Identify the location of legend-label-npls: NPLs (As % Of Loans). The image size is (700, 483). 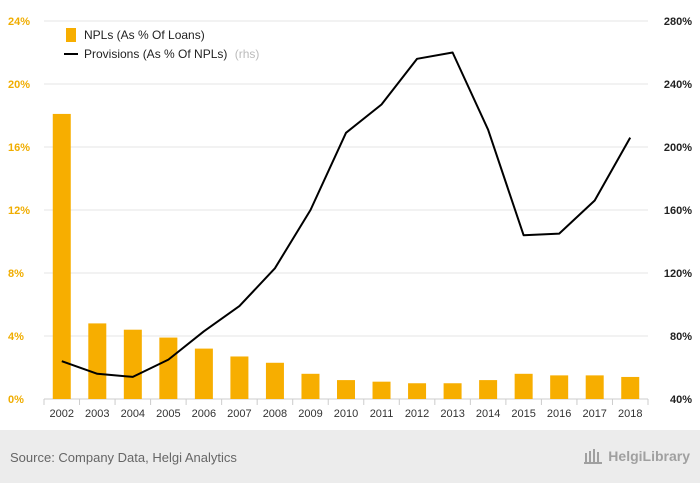
(144, 35).